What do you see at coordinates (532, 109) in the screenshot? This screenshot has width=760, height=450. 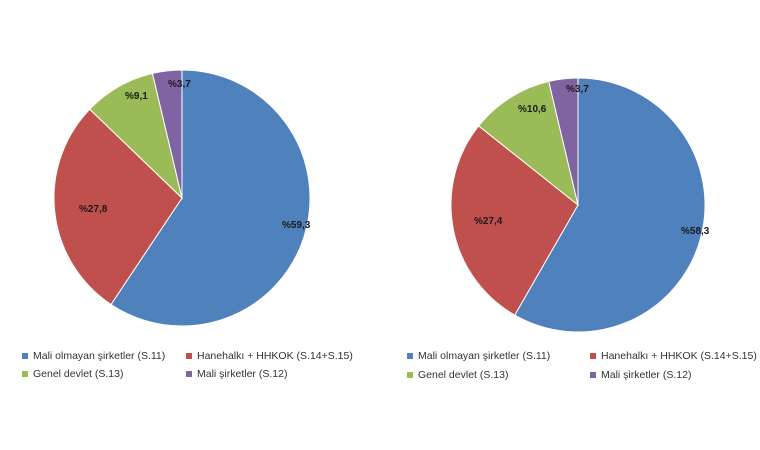 I see `slice-label-genel-devlet: %10,6` at bounding box center [532, 109].